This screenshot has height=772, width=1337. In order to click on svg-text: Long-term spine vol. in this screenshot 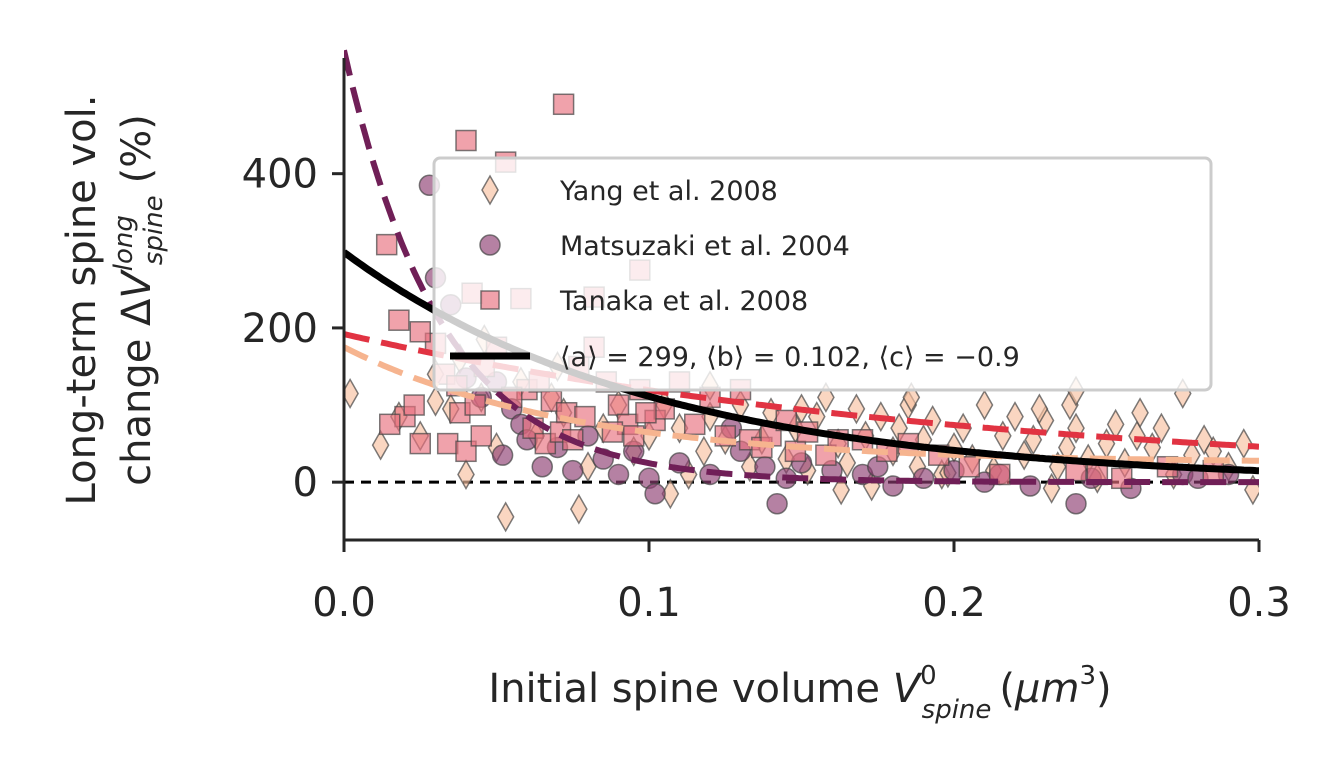, I will do `click(82, 300)`.